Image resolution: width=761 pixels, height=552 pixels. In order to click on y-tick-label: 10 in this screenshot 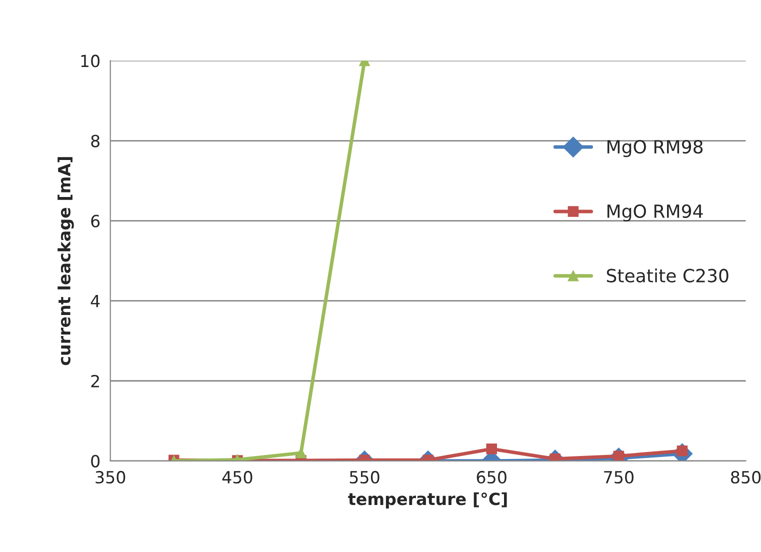, I will do `click(90, 61)`.